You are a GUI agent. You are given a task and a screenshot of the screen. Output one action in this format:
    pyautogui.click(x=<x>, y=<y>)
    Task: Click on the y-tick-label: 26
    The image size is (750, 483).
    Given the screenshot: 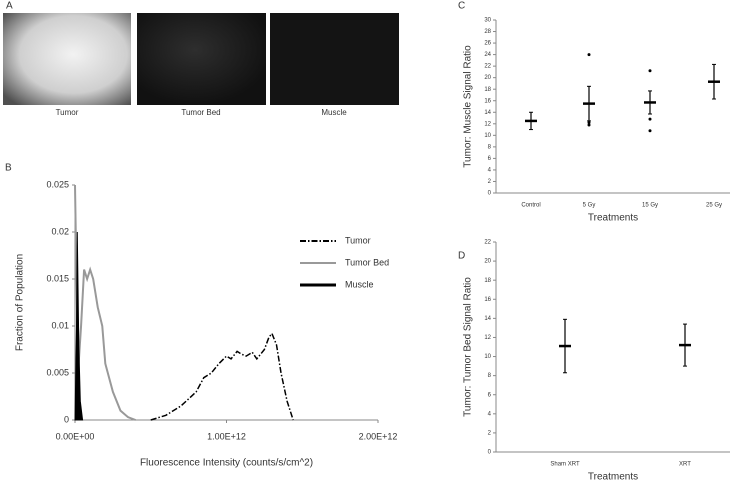 What is the action you would take?
    pyautogui.click(x=487, y=44)
    